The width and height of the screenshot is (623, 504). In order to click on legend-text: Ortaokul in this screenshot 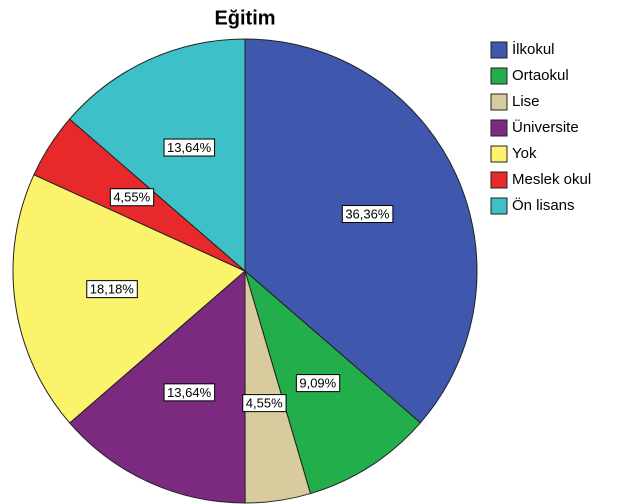, I will do `click(540, 75)`.